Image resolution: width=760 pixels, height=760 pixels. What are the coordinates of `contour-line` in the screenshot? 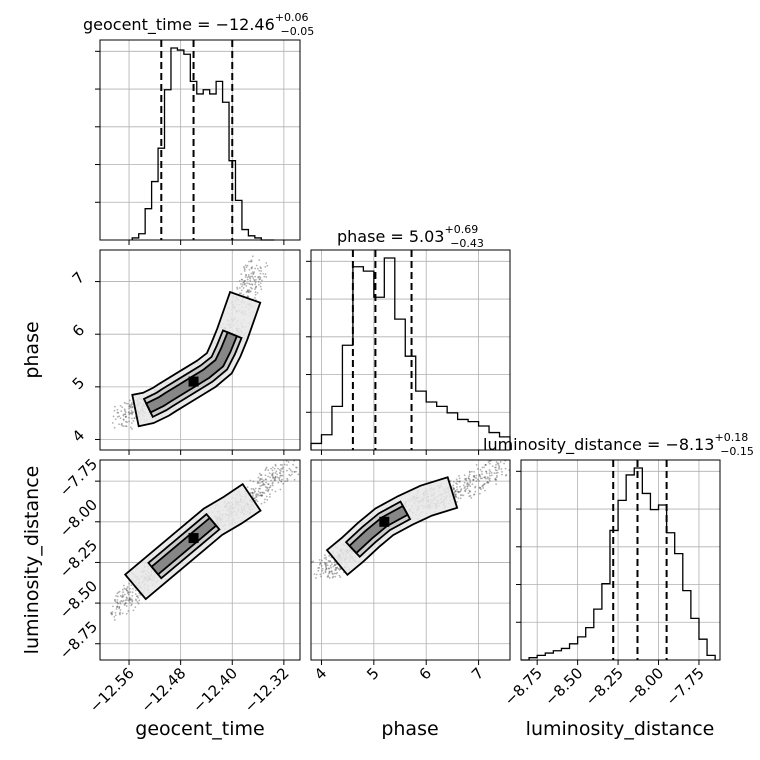 It's located at (378, 529).